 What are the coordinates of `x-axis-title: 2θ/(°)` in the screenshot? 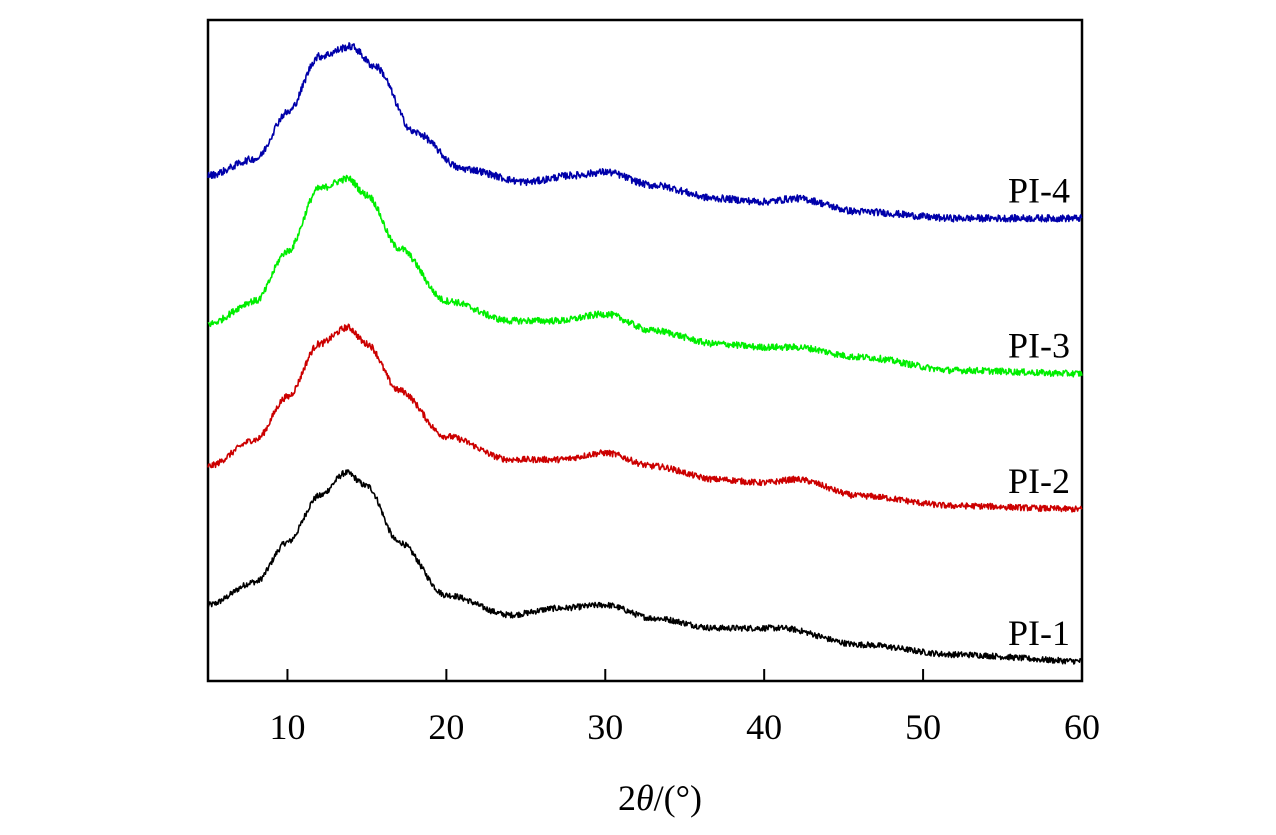 It's located at (660, 798).